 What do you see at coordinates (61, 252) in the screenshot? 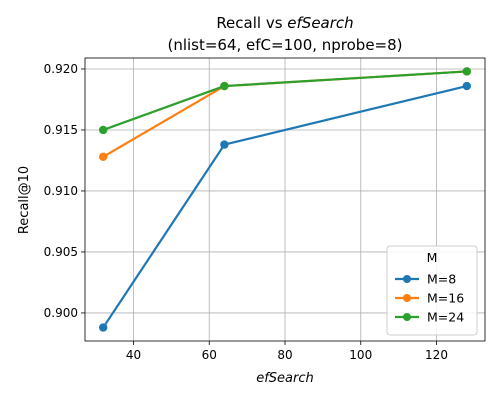
I see `y-tick-label: 0.905` at bounding box center [61, 252].